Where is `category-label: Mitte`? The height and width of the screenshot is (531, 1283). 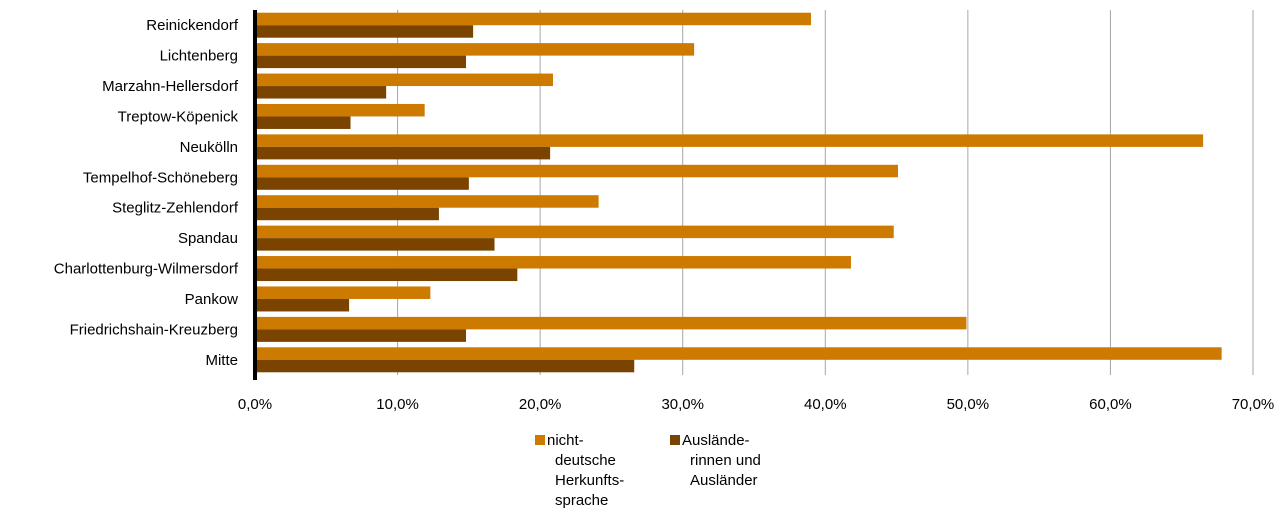 category-label: Mitte is located at coordinates (221, 360).